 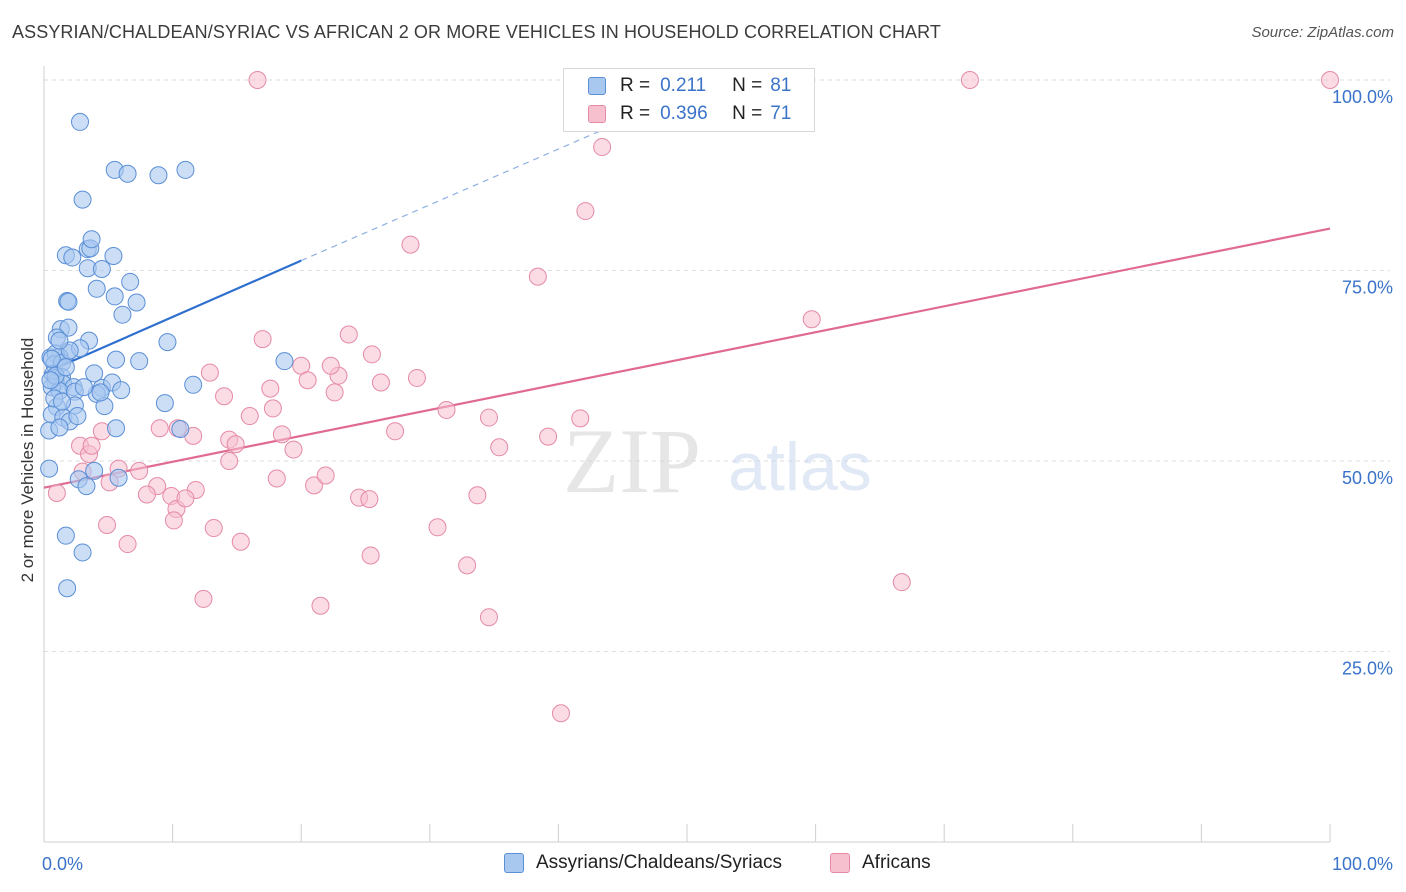 What do you see at coordinates (632, 461) in the screenshot?
I see `watermark-zip: ZIP` at bounding box center [632, 461].